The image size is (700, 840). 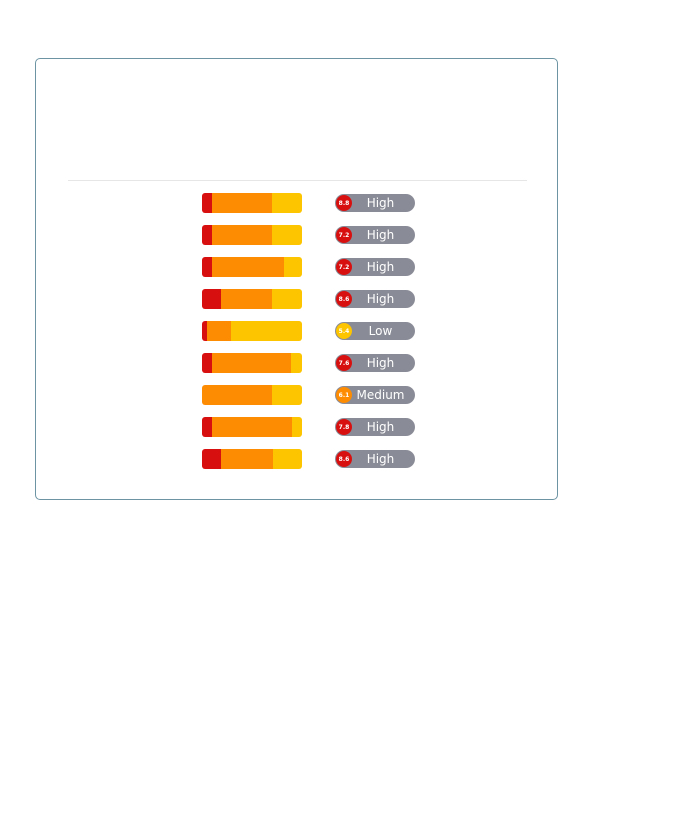 I want to click on risk-level-badge: 5.4 Low, so click(x=375, y=331).